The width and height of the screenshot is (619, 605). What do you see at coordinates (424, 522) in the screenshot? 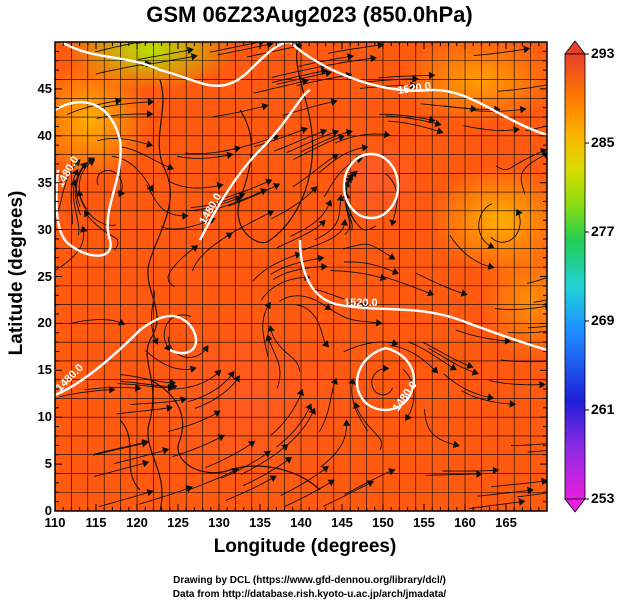
I see `x-tick-label: 155` at bounding box center [424, 522].